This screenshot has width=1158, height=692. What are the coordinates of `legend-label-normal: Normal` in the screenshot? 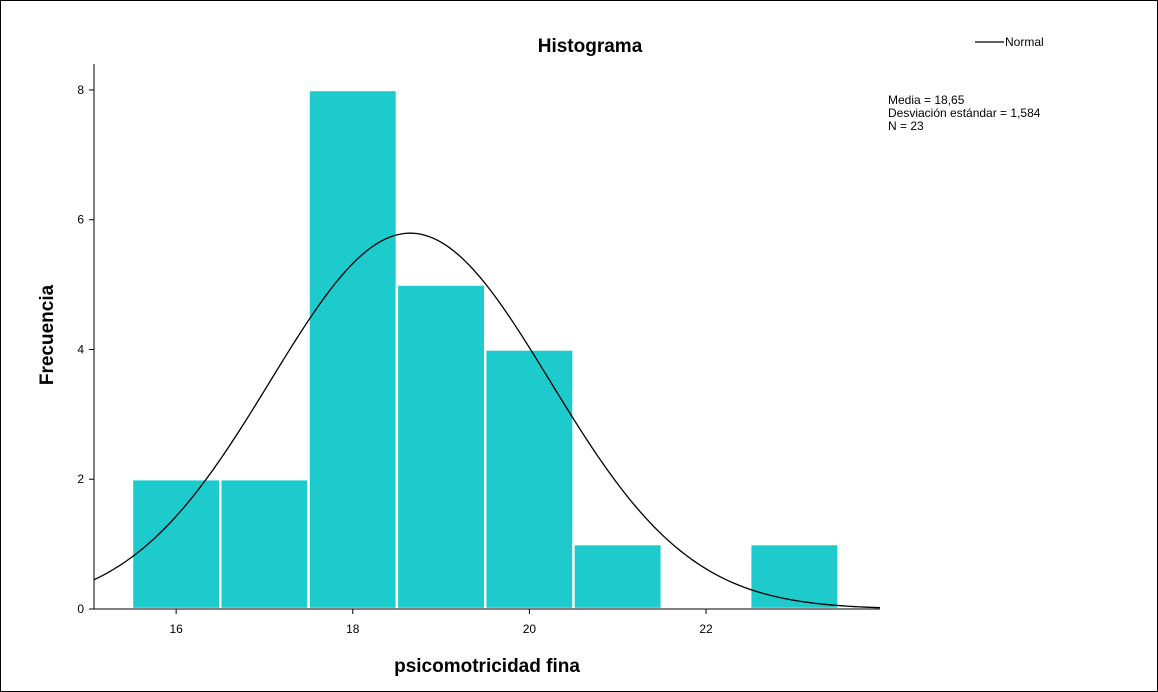 It's located at (1024, 42).